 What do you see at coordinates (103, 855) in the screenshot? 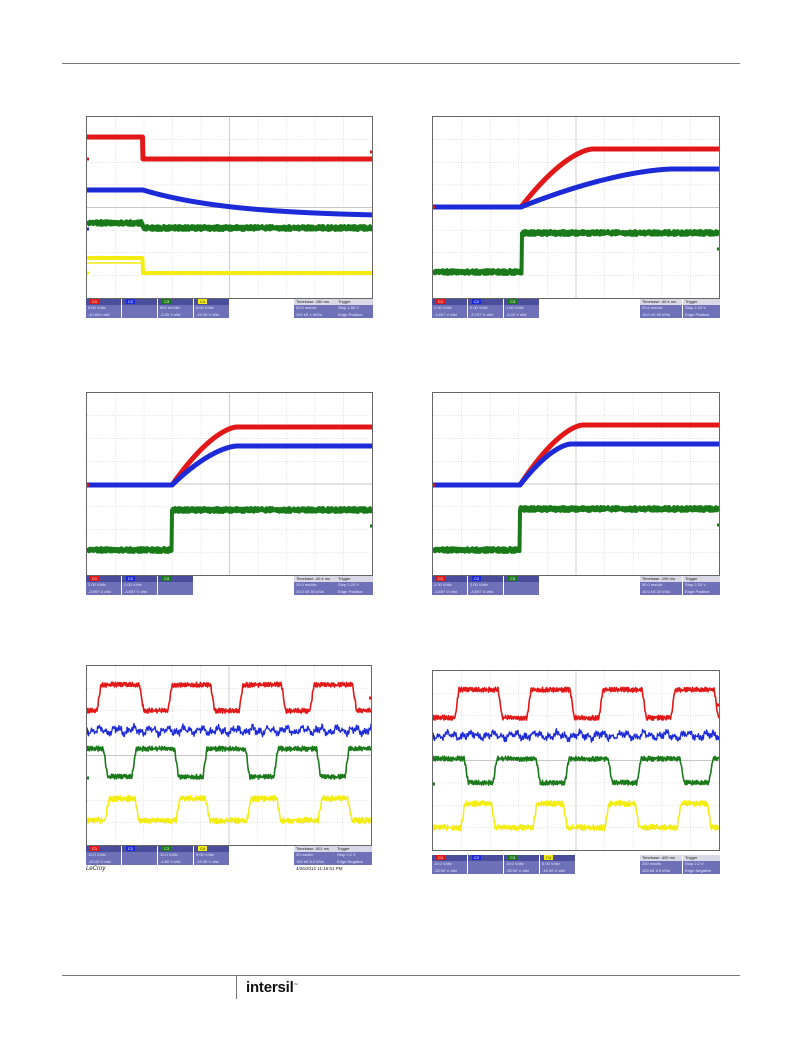
I see `channel-box-c1: C1 10.0 V/div -20.00 V ofst` at bounding box center [103, 855].